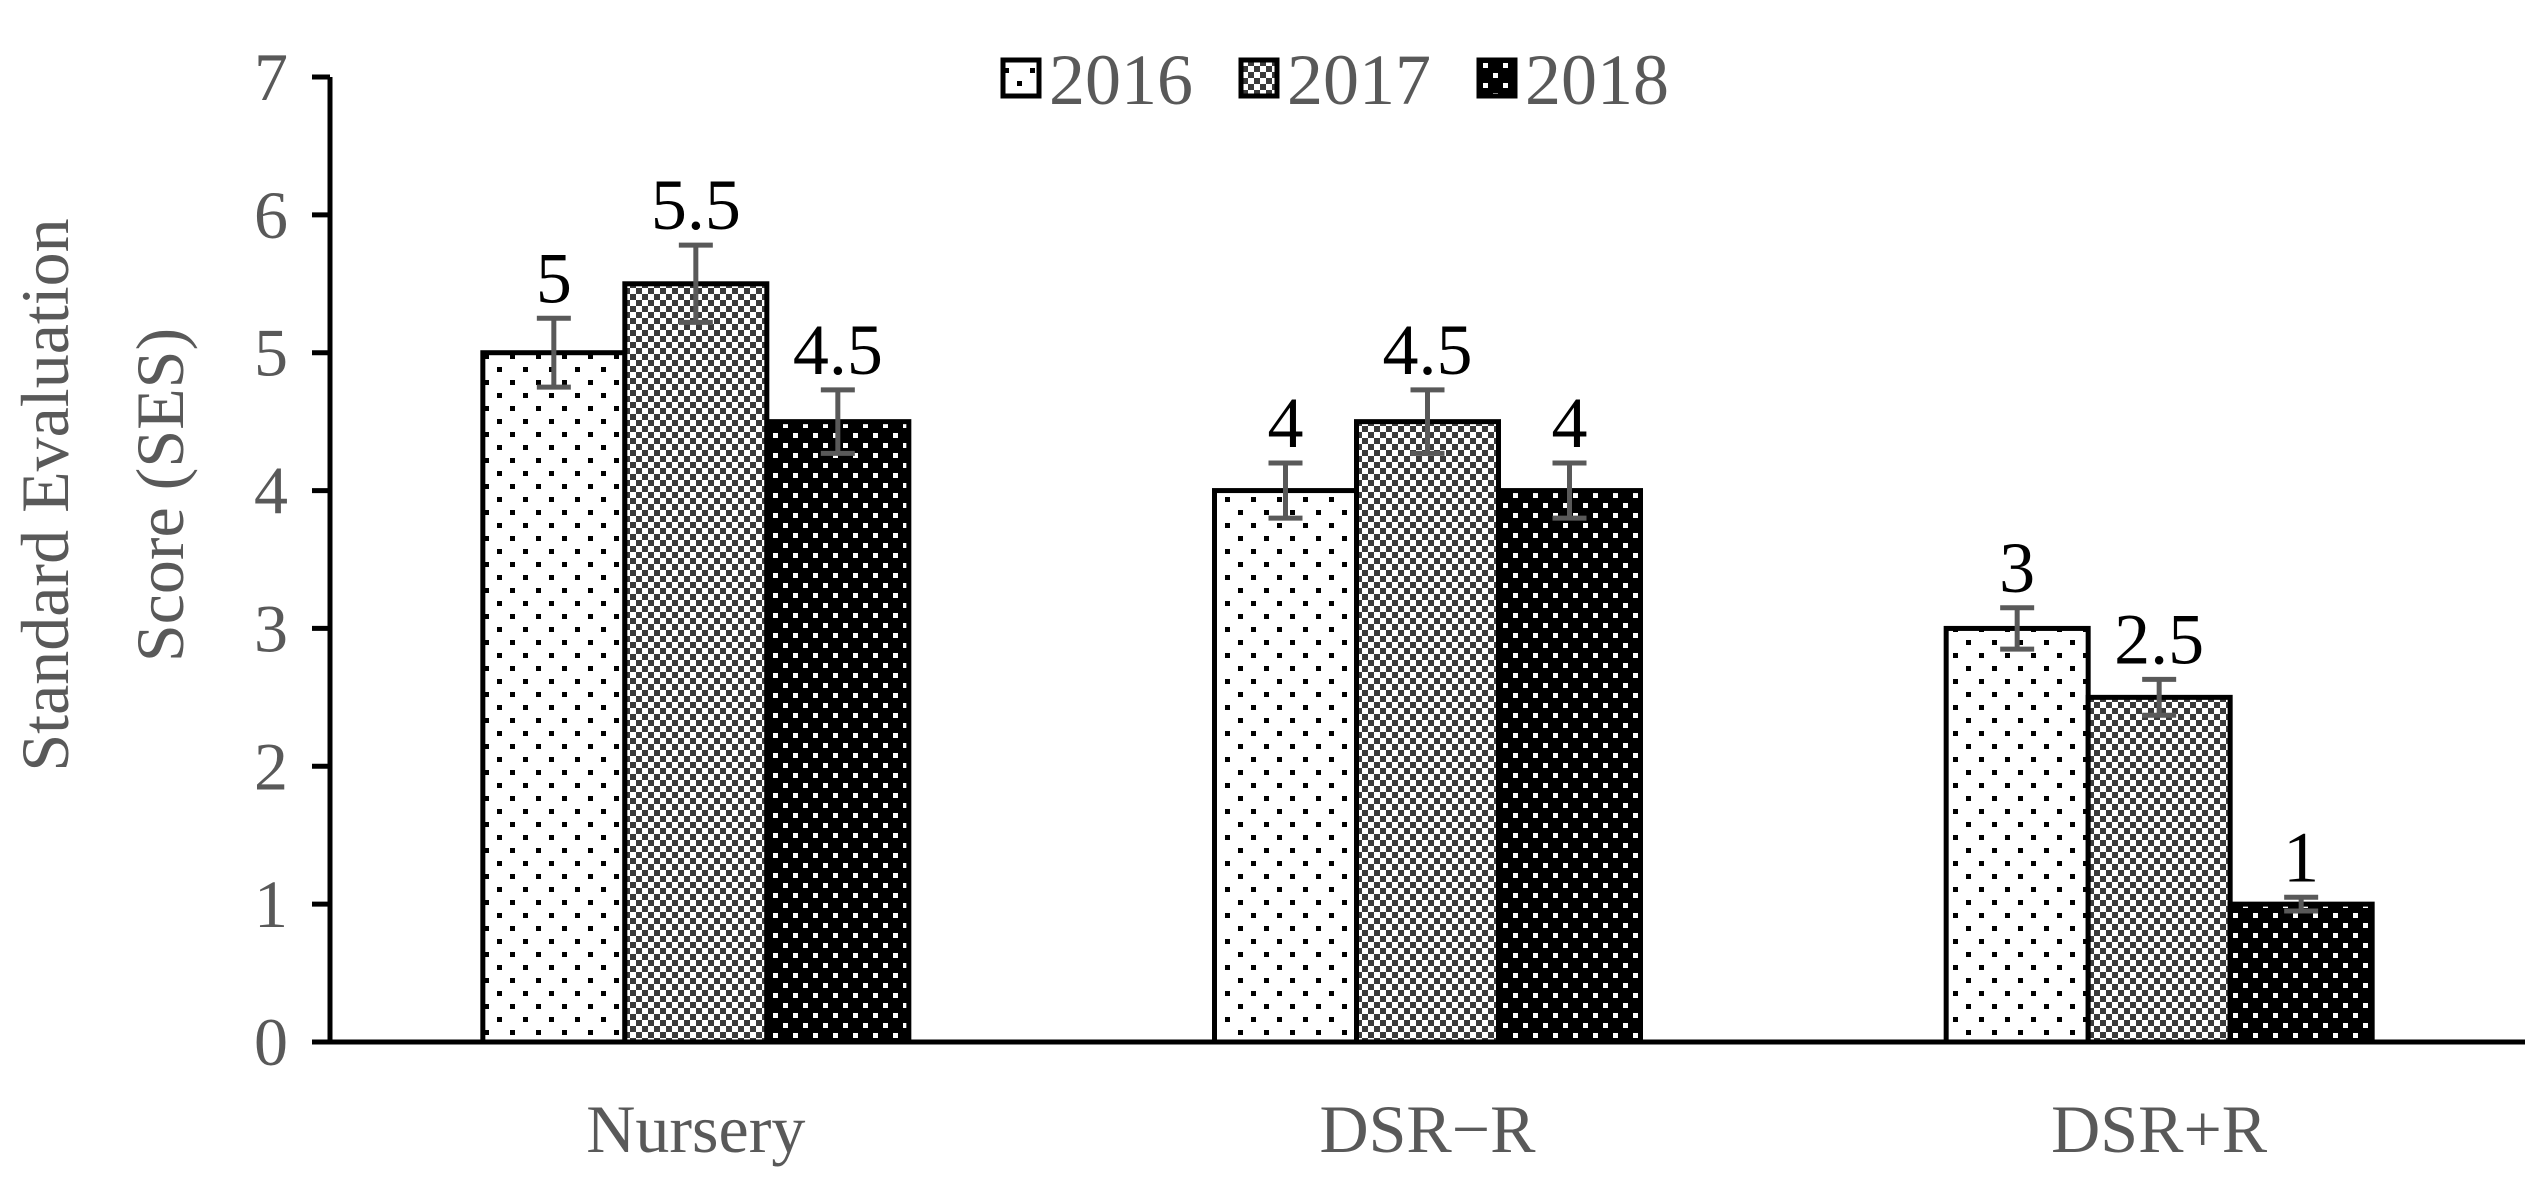 Image resolution: width=2541 pixels, height=1200 pixels. I want to click on legend-item-2017: 2017, so click(1334, 80).